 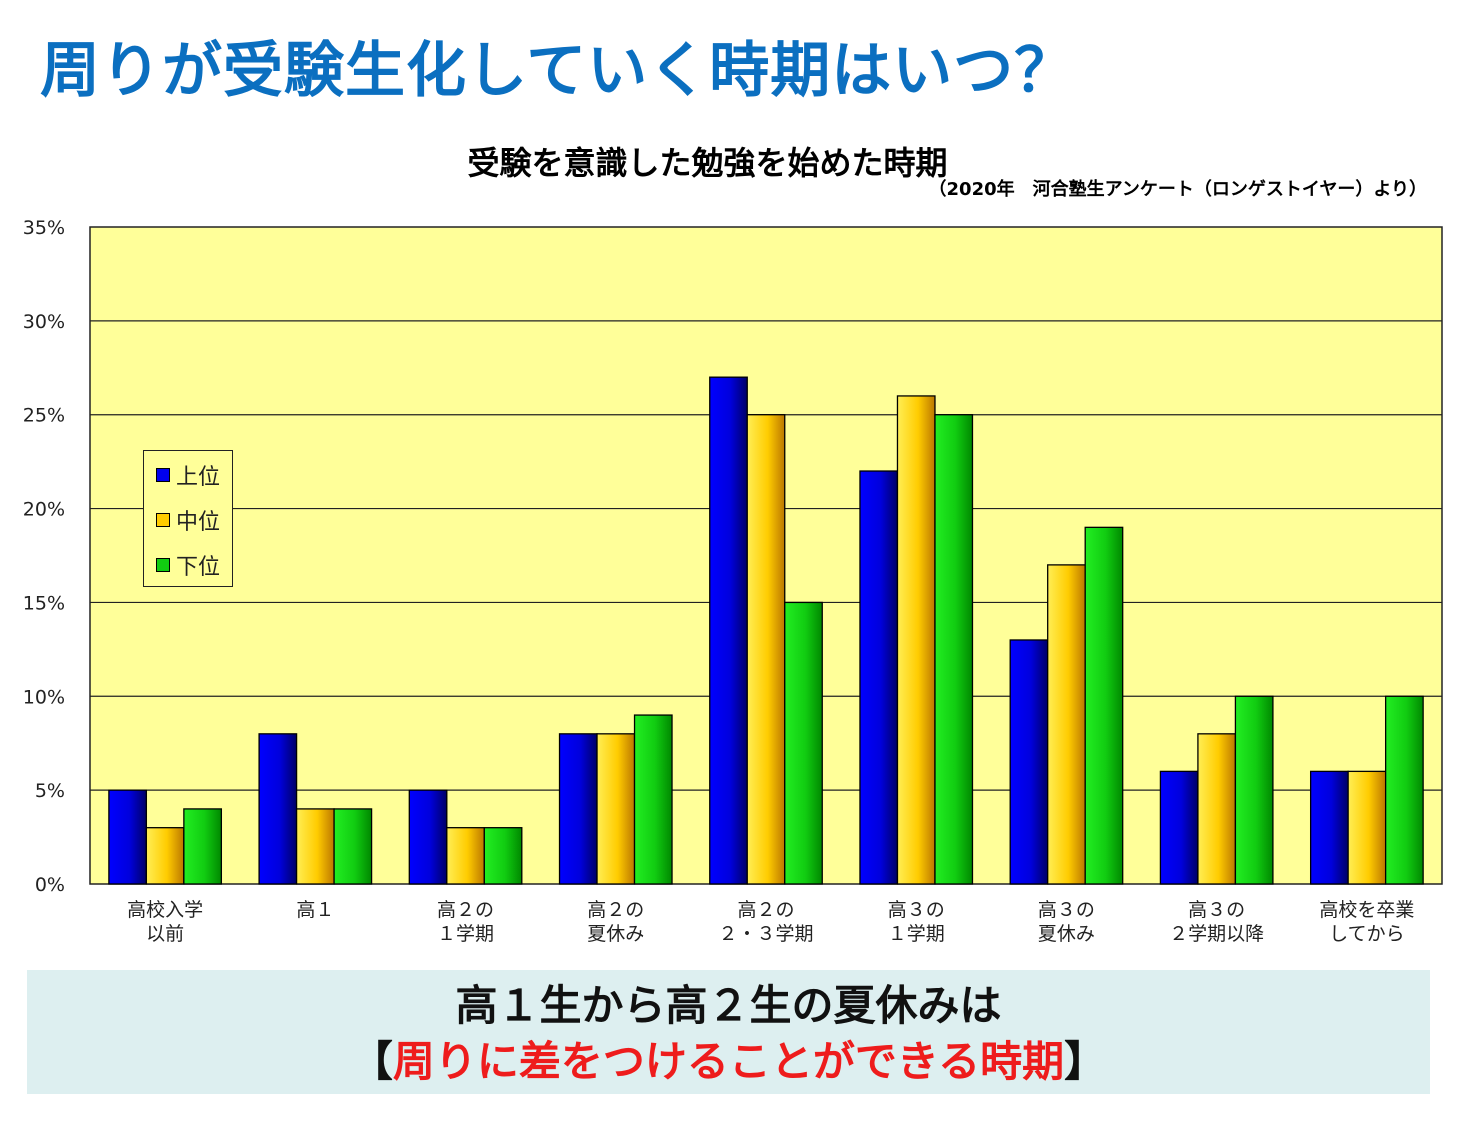 What do you see at coordinates (1177, 189) in the screenshot?
I see `chart-source: （2020年 河合塾生アンケート（ロンゲストイヤー）より）` at bounding box center [1177, 189].